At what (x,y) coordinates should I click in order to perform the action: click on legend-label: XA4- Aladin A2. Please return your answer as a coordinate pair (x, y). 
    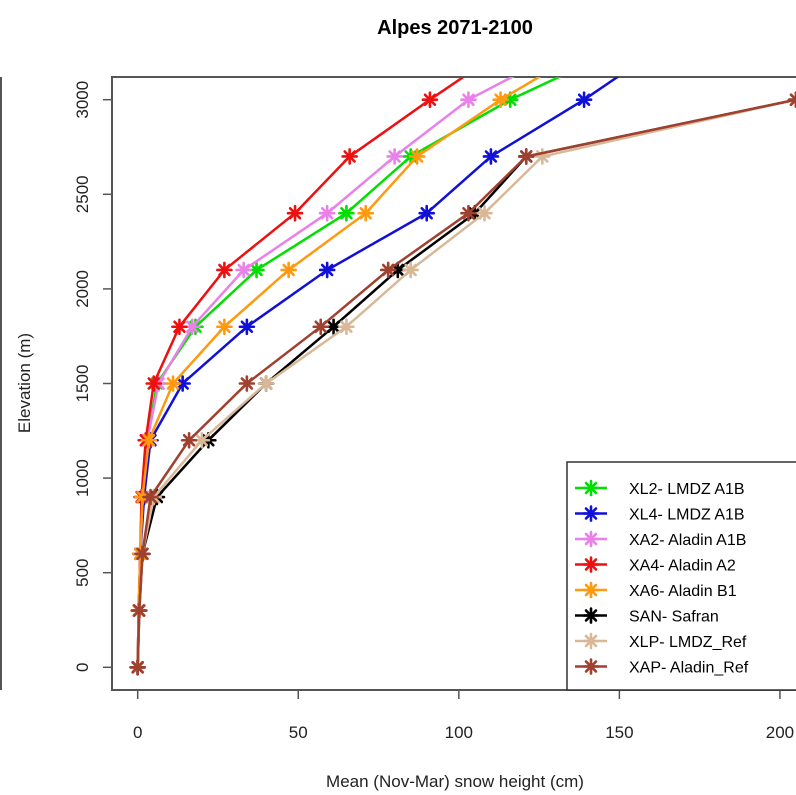
    Looking at the image, I should click on (682, 566).